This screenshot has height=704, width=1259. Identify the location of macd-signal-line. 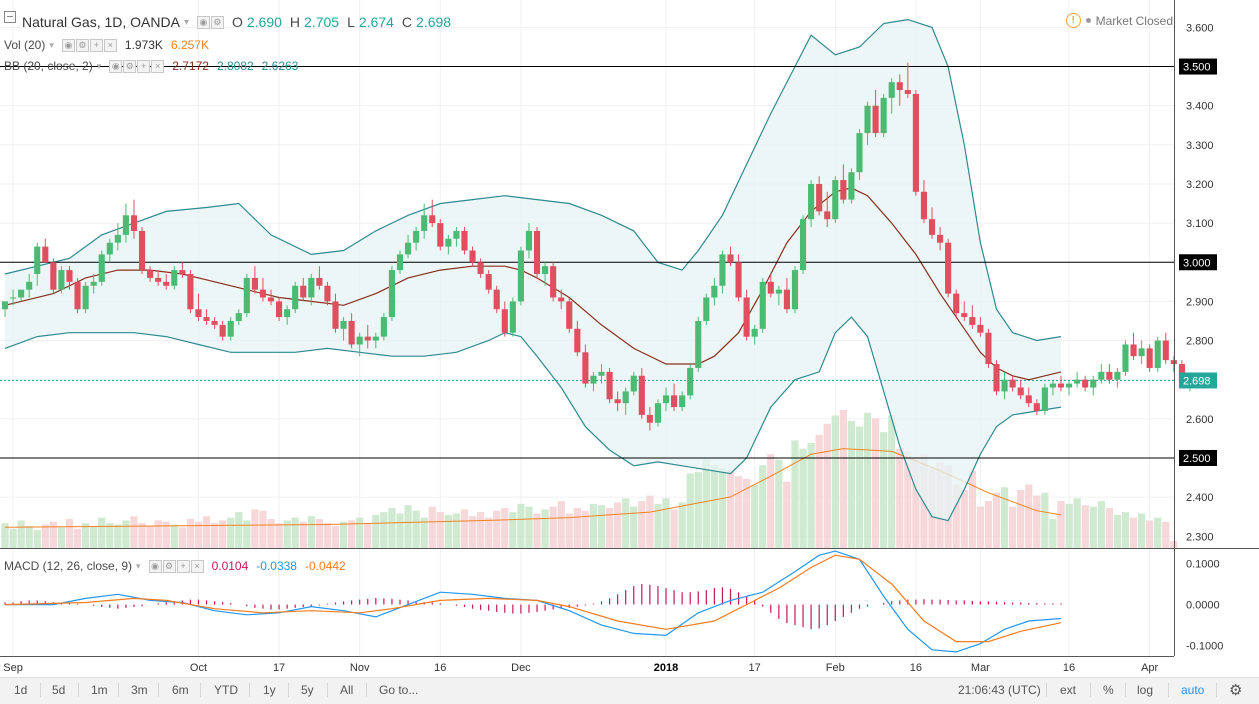
(533, 598).